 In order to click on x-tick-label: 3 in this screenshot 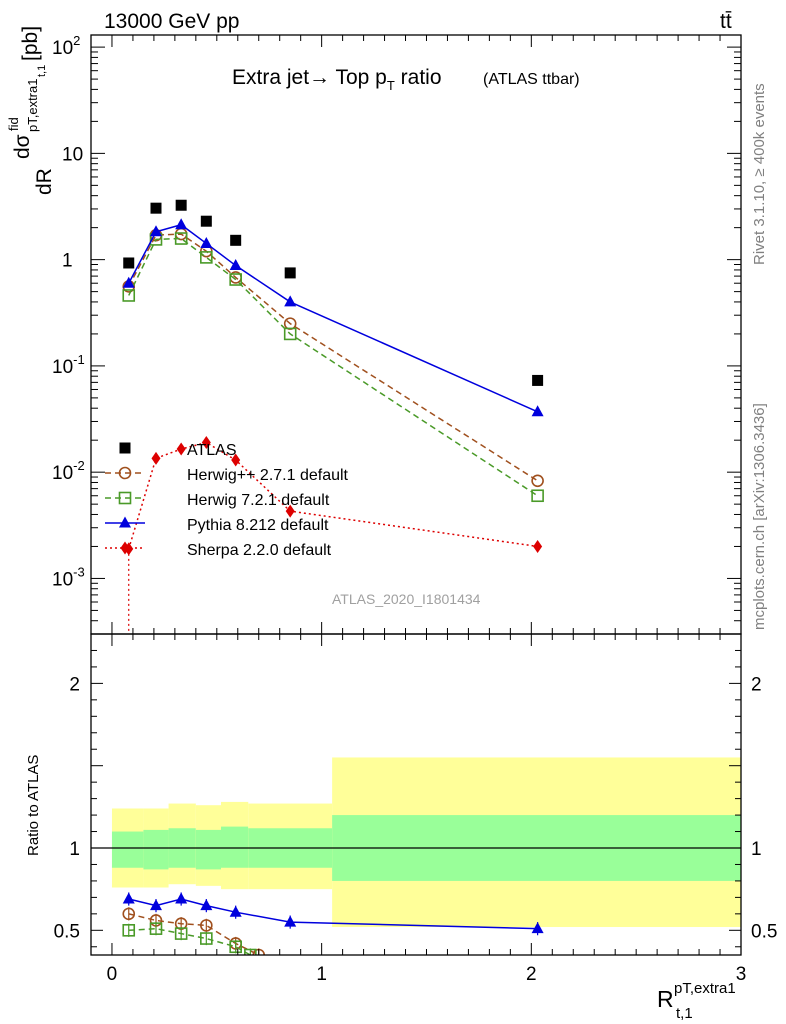, I will do `click(741, 974)`.